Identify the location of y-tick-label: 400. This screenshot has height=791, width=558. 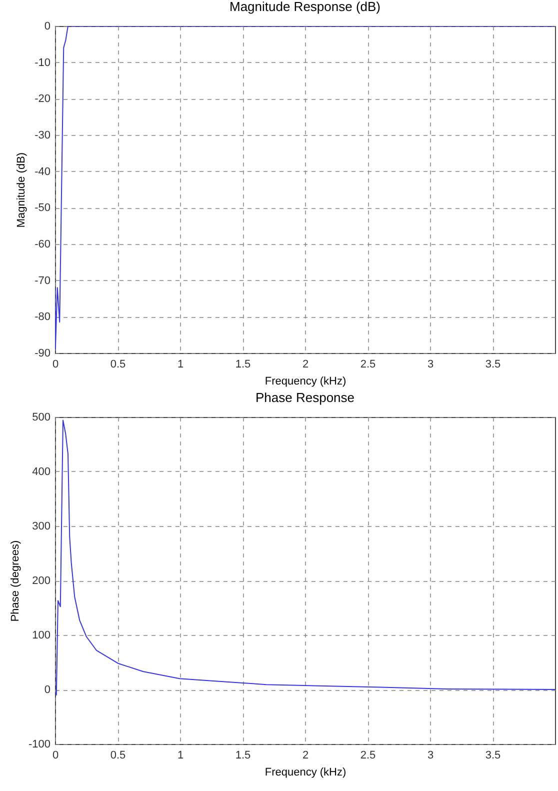
(41, 472).